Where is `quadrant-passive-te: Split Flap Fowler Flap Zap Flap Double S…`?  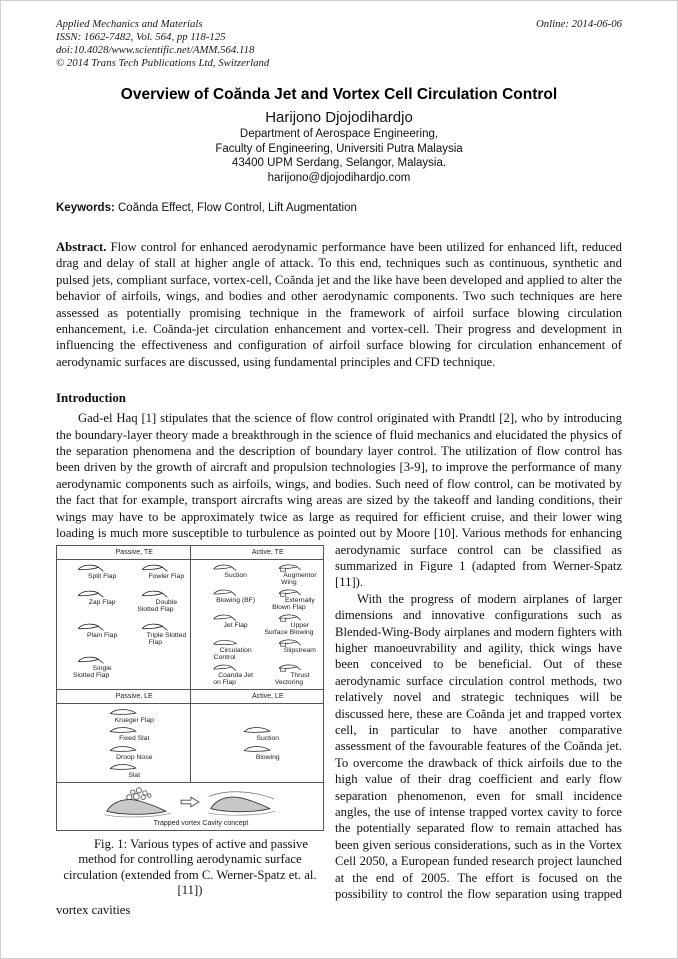
quadrant-passive-te: Split Flap Fowler Flap Zap Flap Double S… is located at coordinates (124, 624).